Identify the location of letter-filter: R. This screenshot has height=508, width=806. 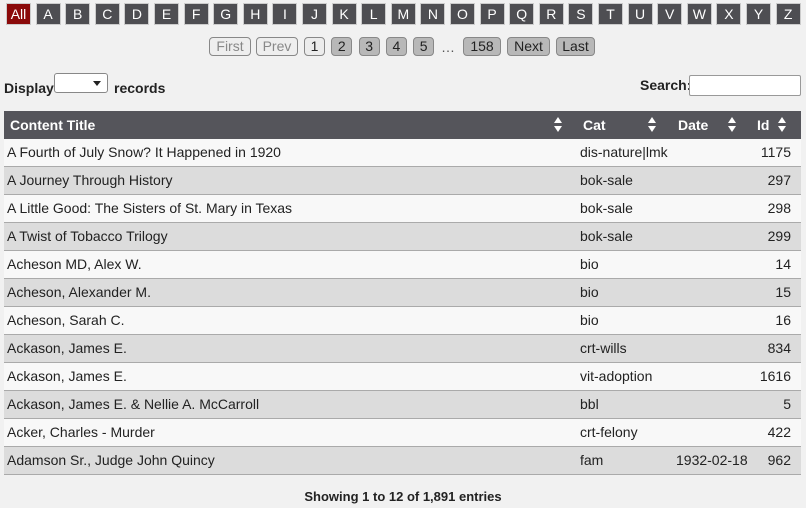
(551, 14).